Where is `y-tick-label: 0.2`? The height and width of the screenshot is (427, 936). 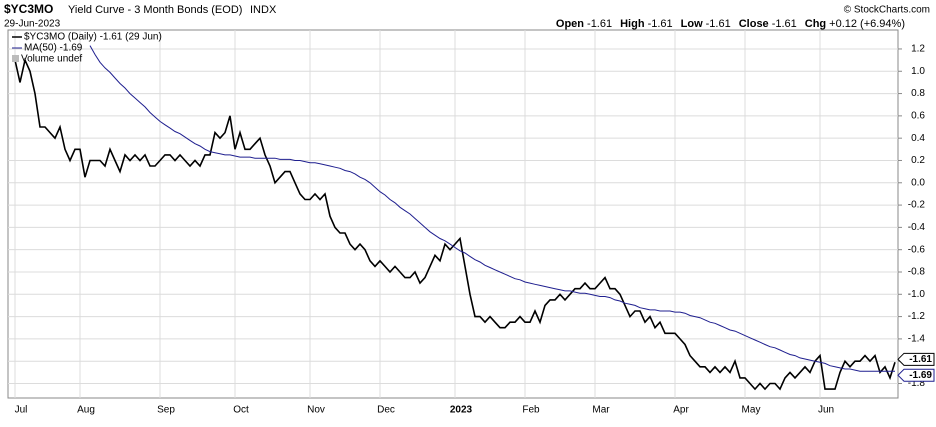
y-tick-label: 0.2 is located at coordinates (918, 160).